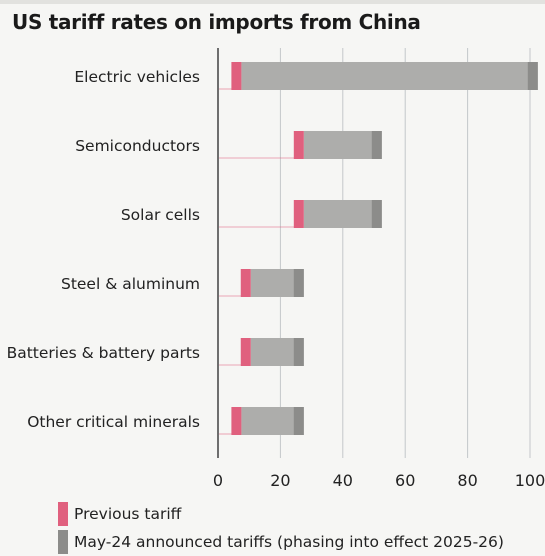 The width and height of the screenshot is (545, 556). What do you see at coordinates (245, 283) in the screenshot?
I see `previous-marker-steel-aluminum` at bounding box center [245, 283].